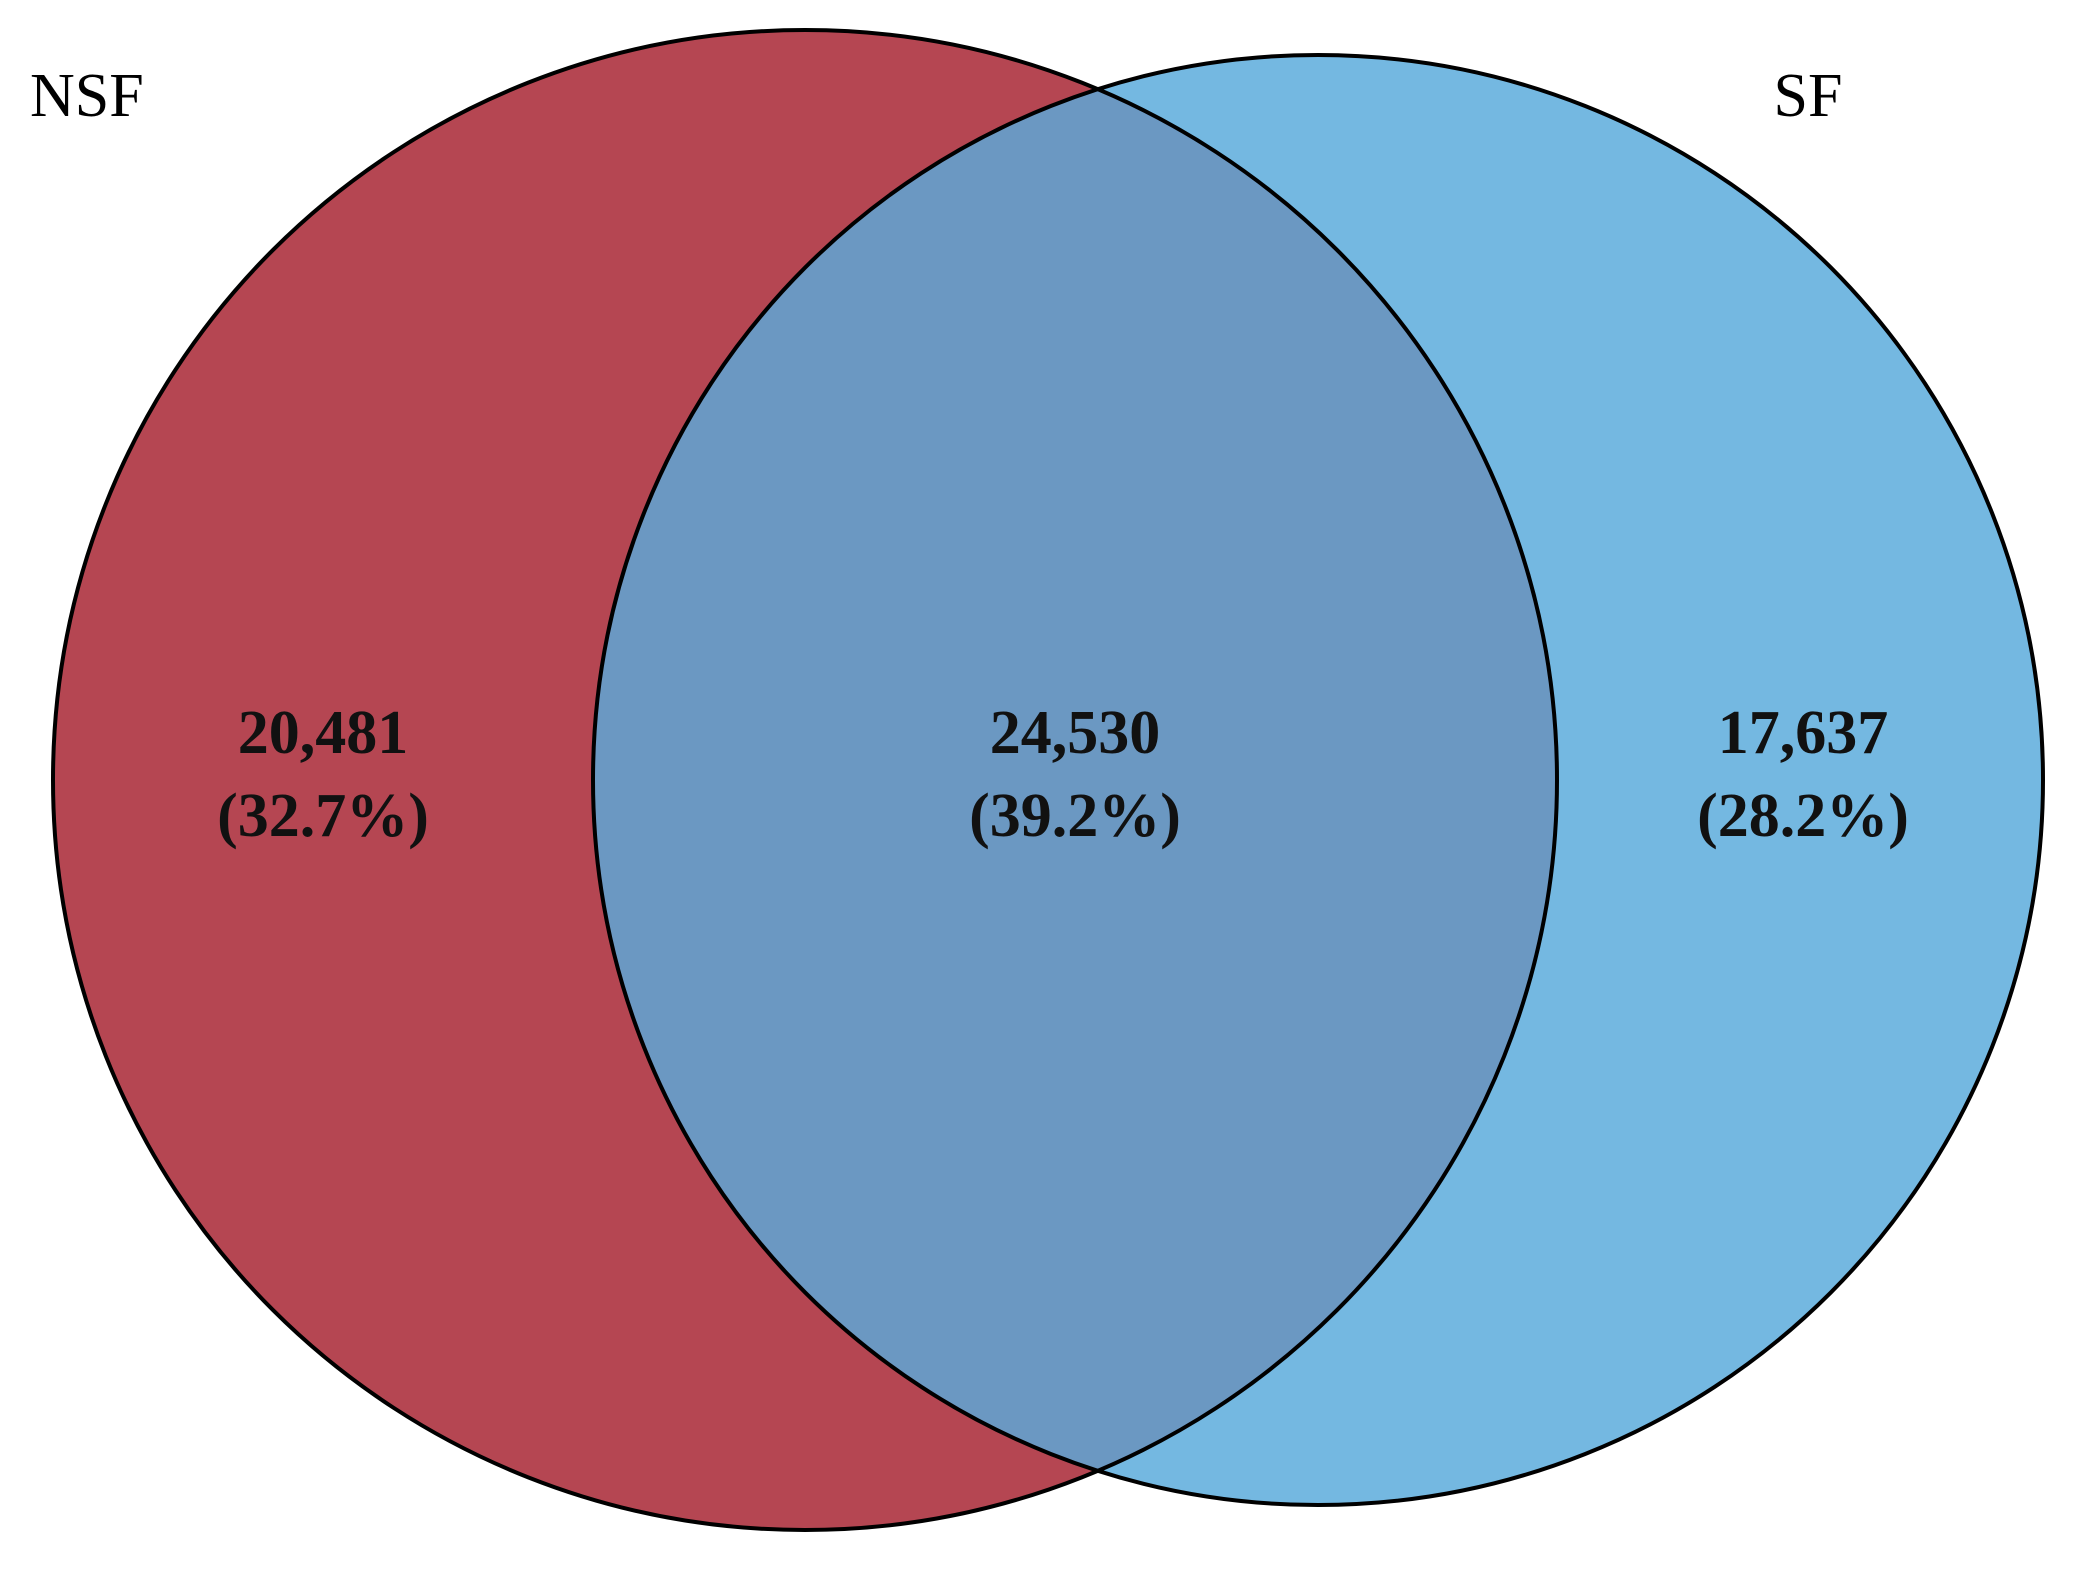  I want to click on right-only-count: 17,637, so click(1803, 733).